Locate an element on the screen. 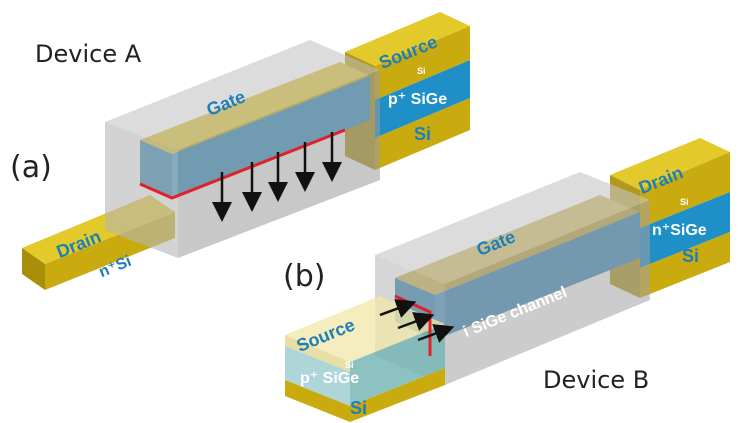 The height and width of the screenshot is (423, 738). device-b-drain-stack is located at coordinates (670, 218).